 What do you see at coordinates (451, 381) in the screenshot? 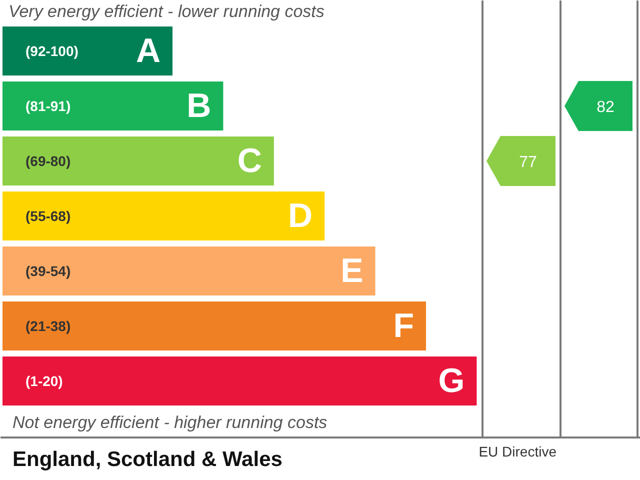
I see `text: G` at bounding box center [451, 381].